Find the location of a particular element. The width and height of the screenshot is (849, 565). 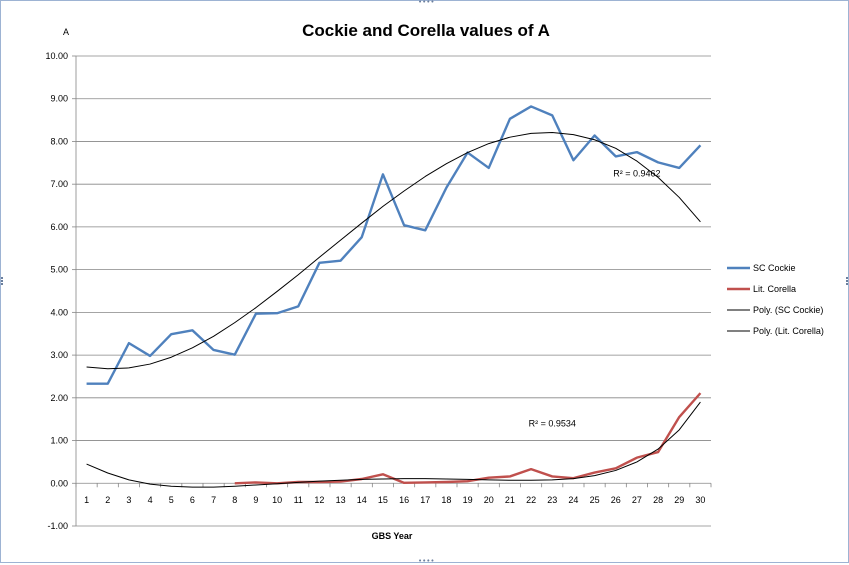

x-tick-label: 26 is located at coordinates (616, 500).